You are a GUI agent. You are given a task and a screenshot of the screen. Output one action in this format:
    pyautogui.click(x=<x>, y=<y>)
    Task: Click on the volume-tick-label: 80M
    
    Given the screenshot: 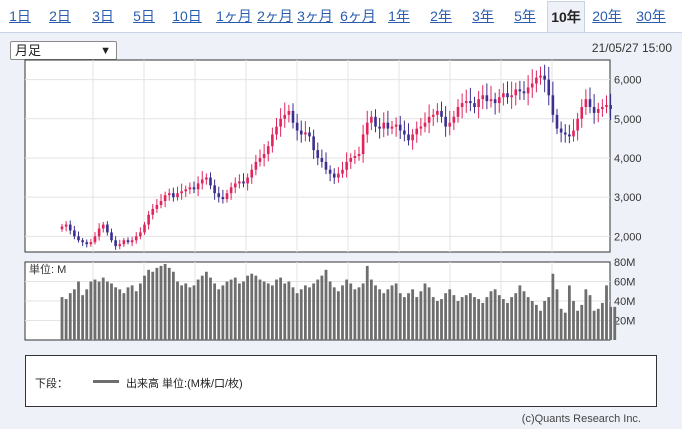 What is the action you would take?
    pyautogui.click(x=624, y=263)
    